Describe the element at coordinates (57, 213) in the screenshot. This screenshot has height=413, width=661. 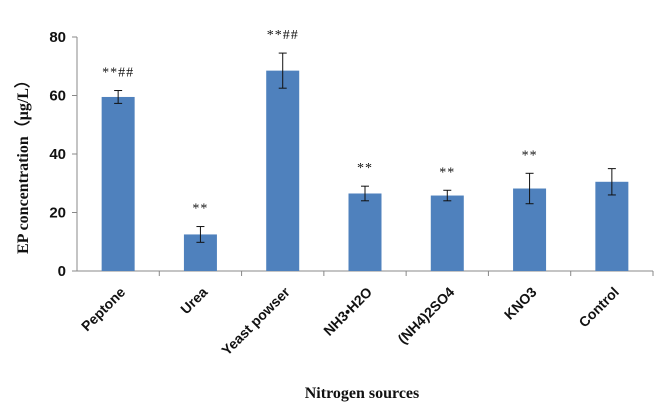
I see `y-tick-label: 20` at that location.